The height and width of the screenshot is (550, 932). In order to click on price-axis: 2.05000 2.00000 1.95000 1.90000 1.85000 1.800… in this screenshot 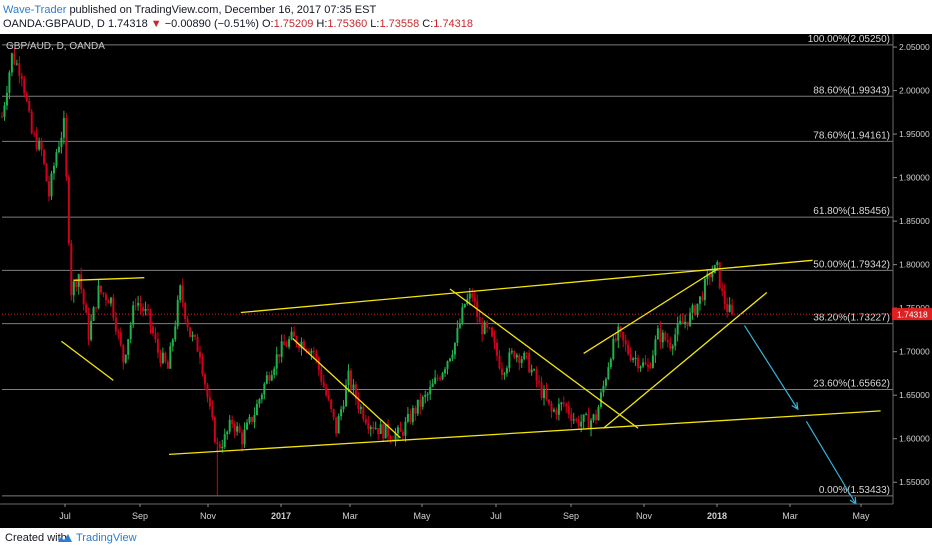, I will do `click(912, 281)`.